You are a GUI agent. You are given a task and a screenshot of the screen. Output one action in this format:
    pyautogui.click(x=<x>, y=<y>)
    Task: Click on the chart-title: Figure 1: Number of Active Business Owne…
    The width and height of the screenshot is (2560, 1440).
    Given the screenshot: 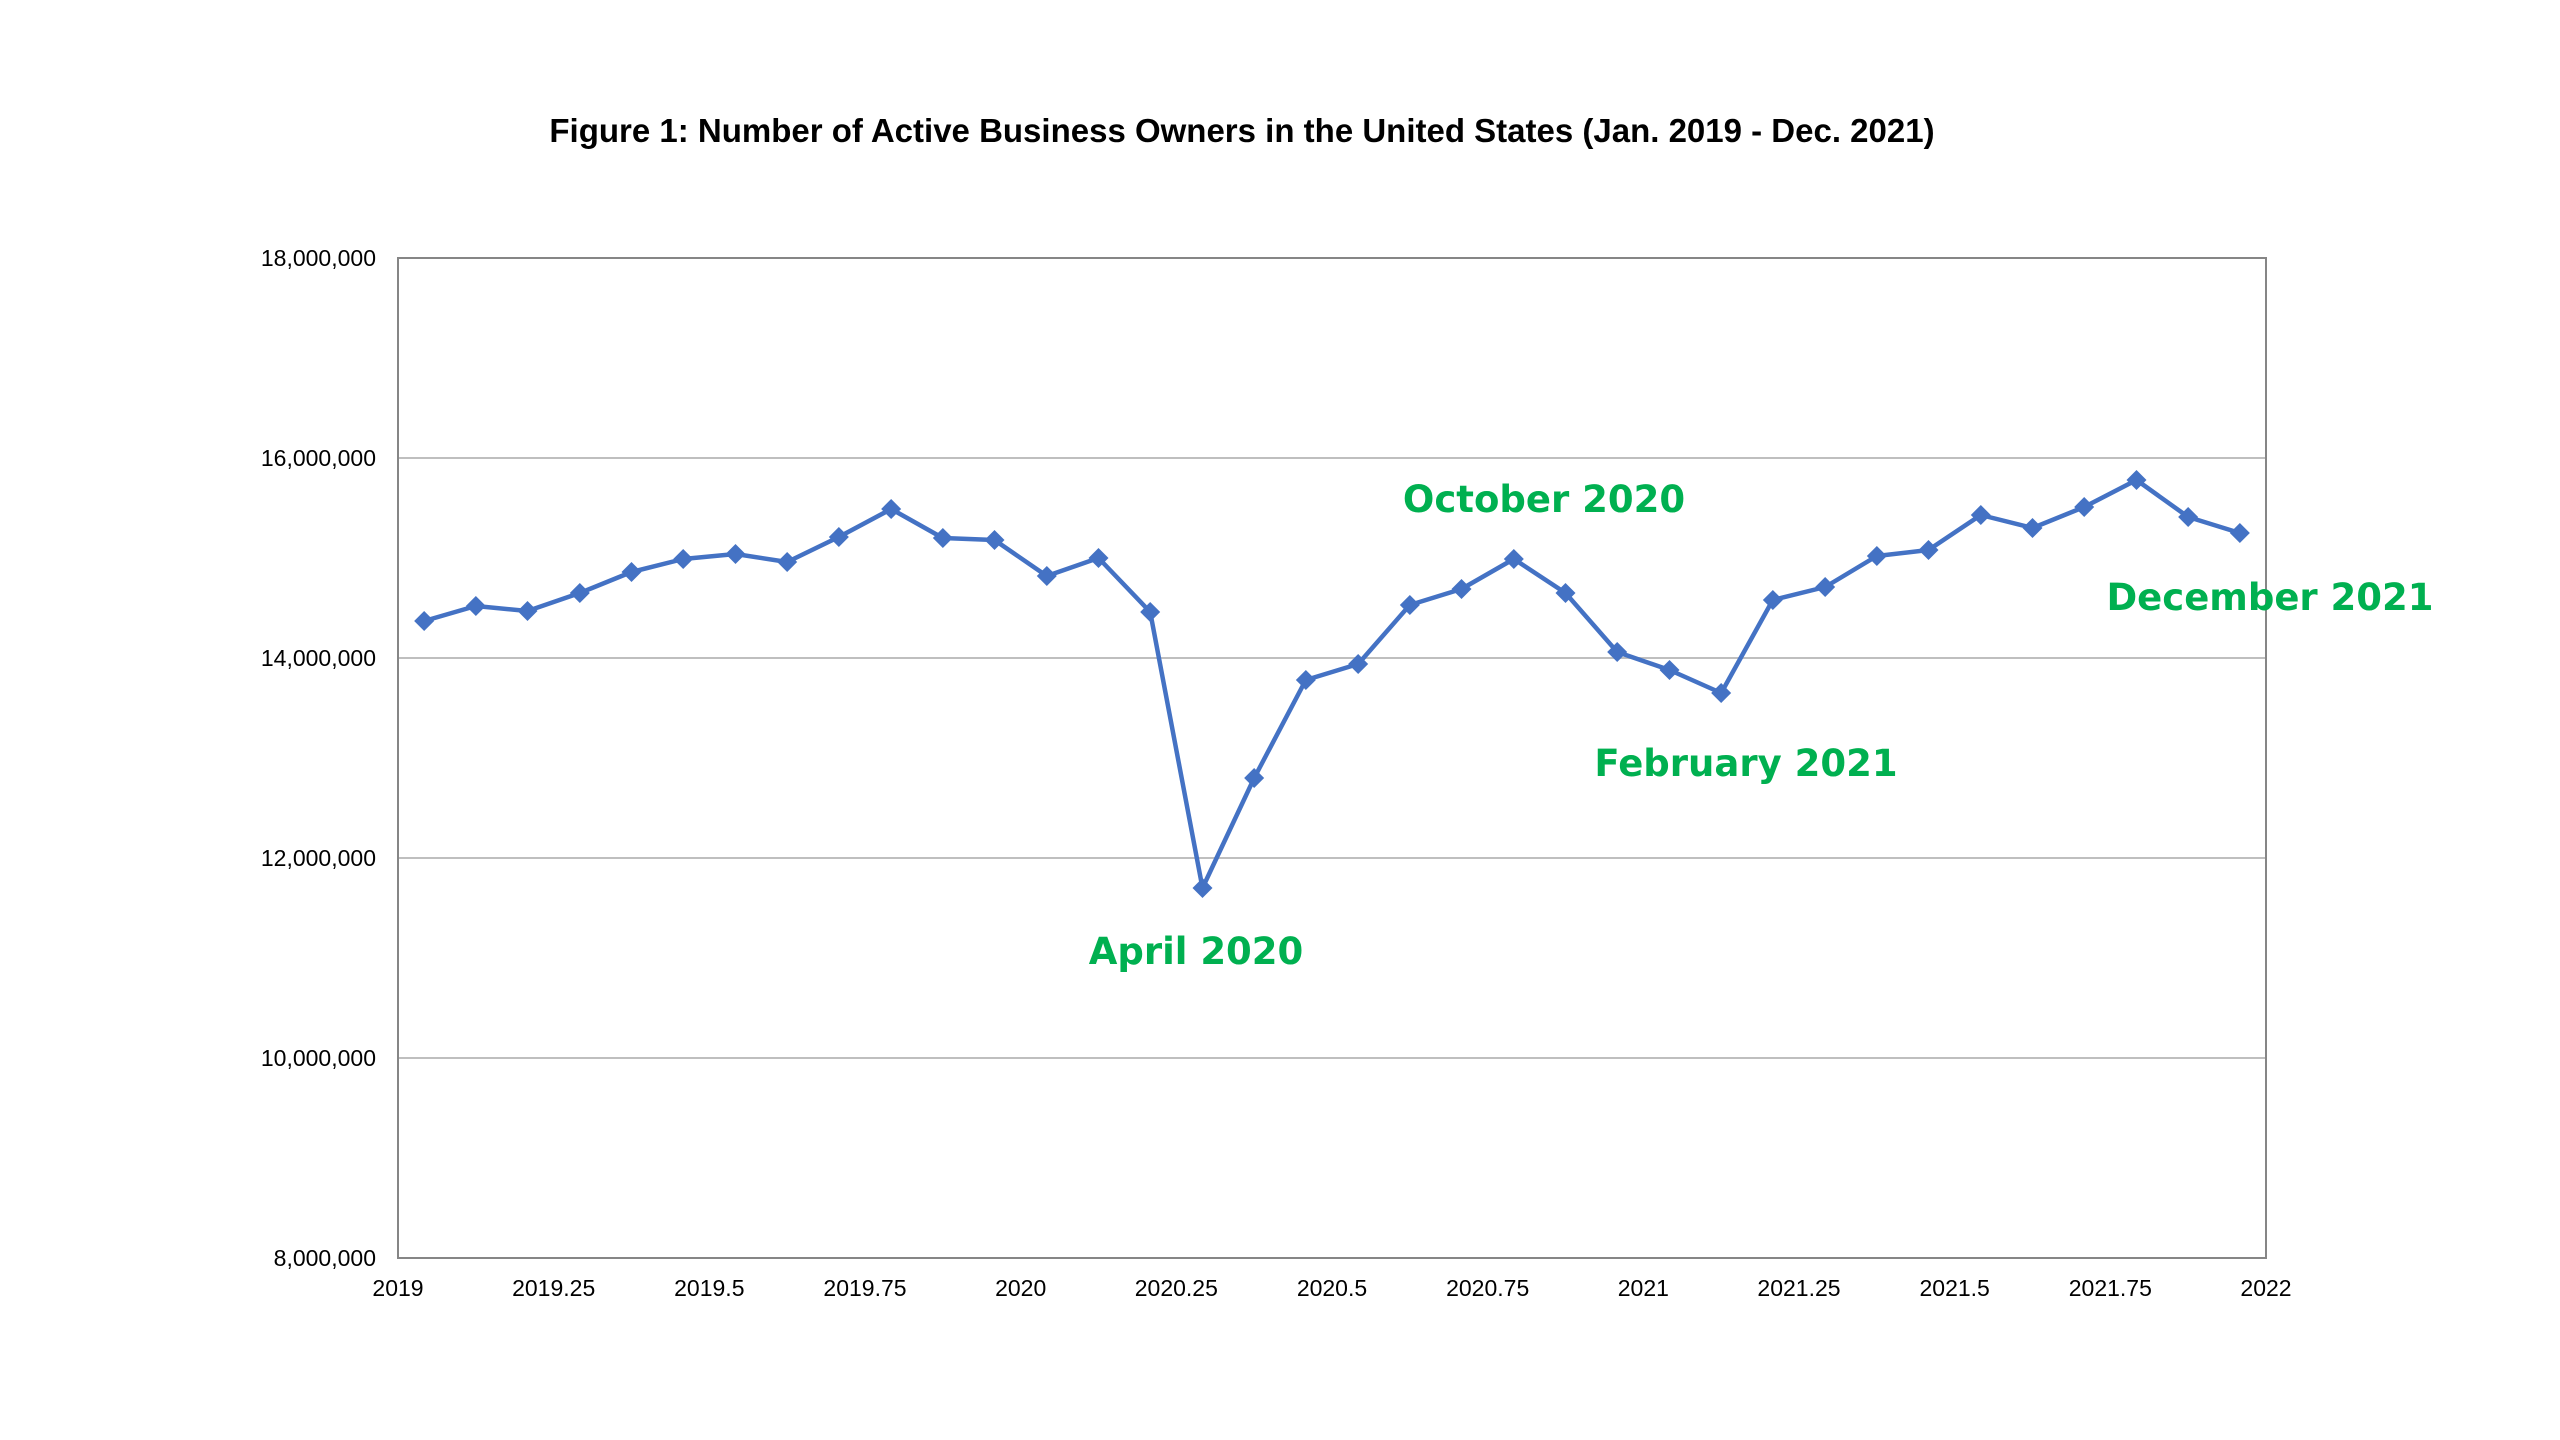 What is the action you would take?
    pyautogui.click(x=1242, y=130)
    